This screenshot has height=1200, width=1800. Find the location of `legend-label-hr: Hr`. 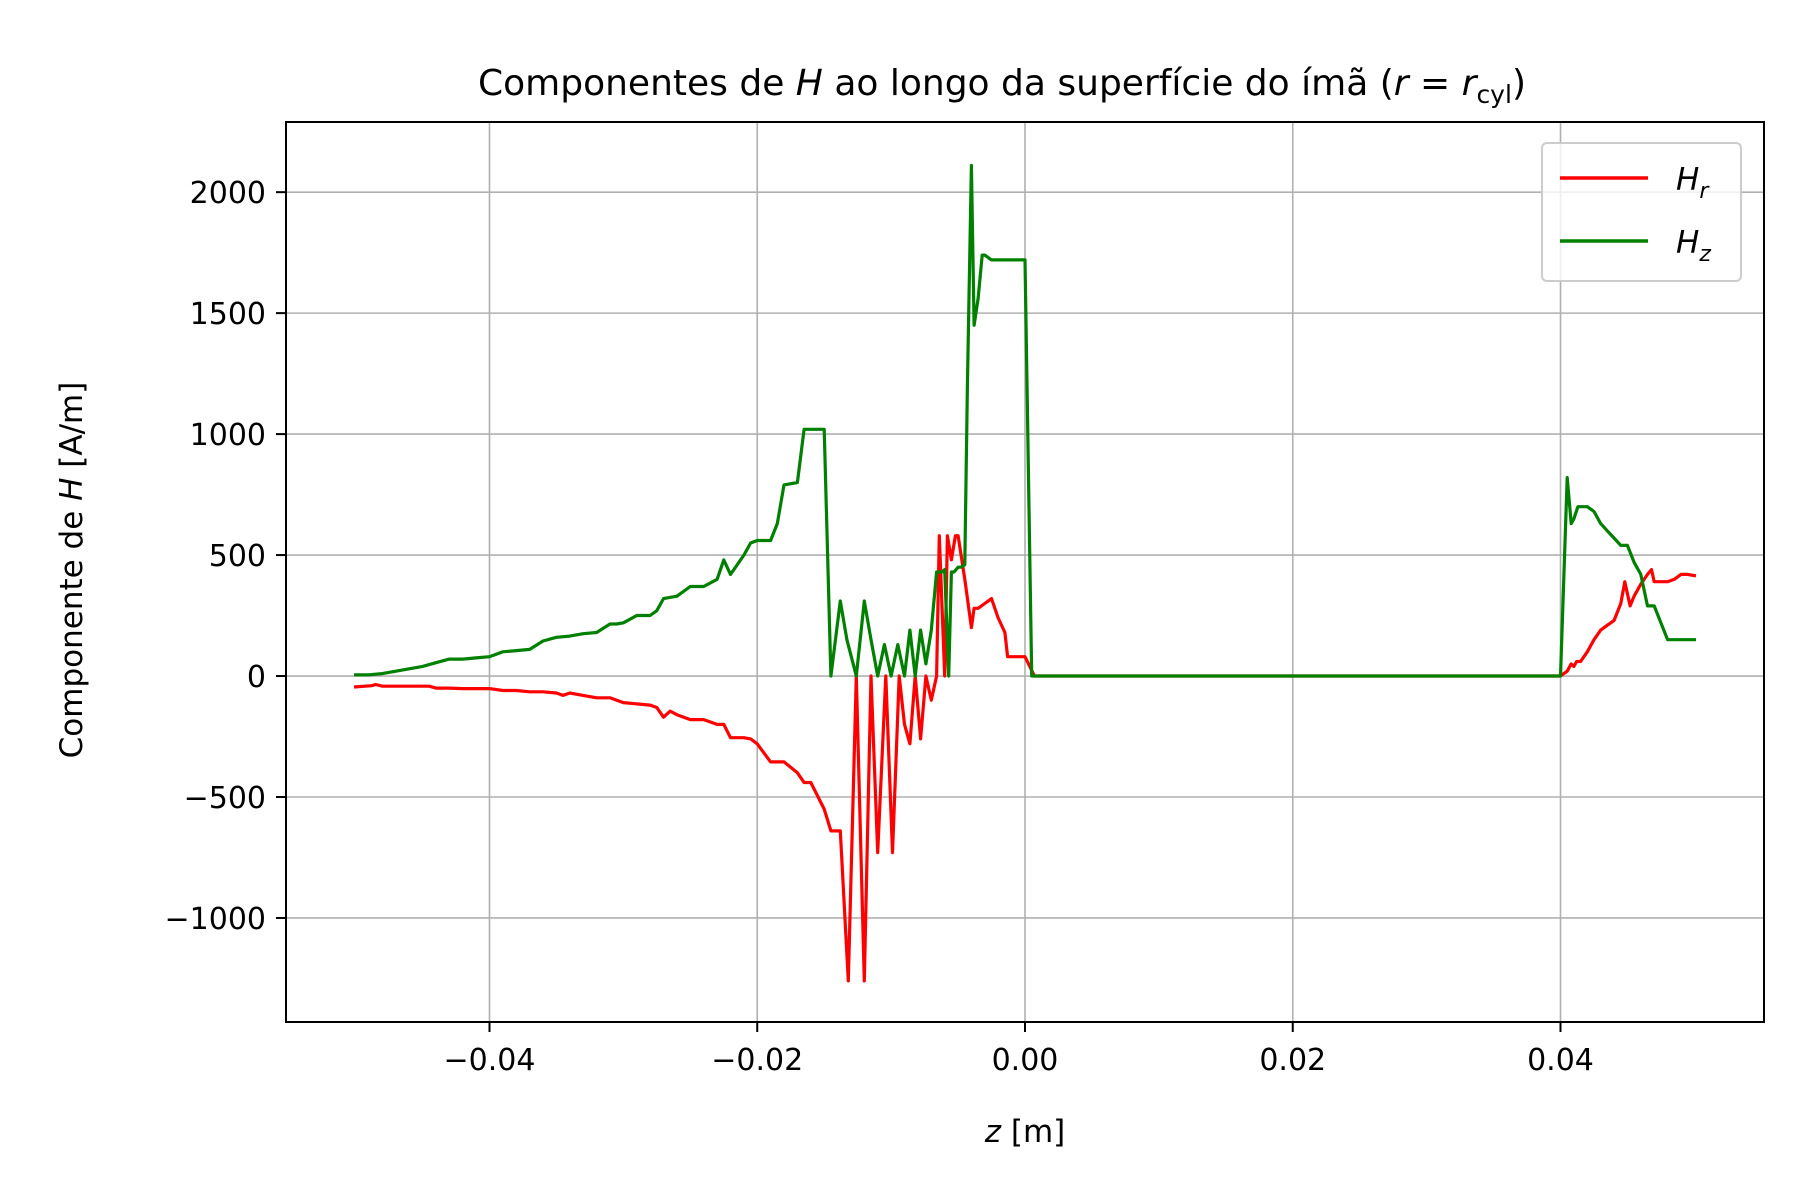

legend-label-hr: Hr is located at coordinates (1693, 183).